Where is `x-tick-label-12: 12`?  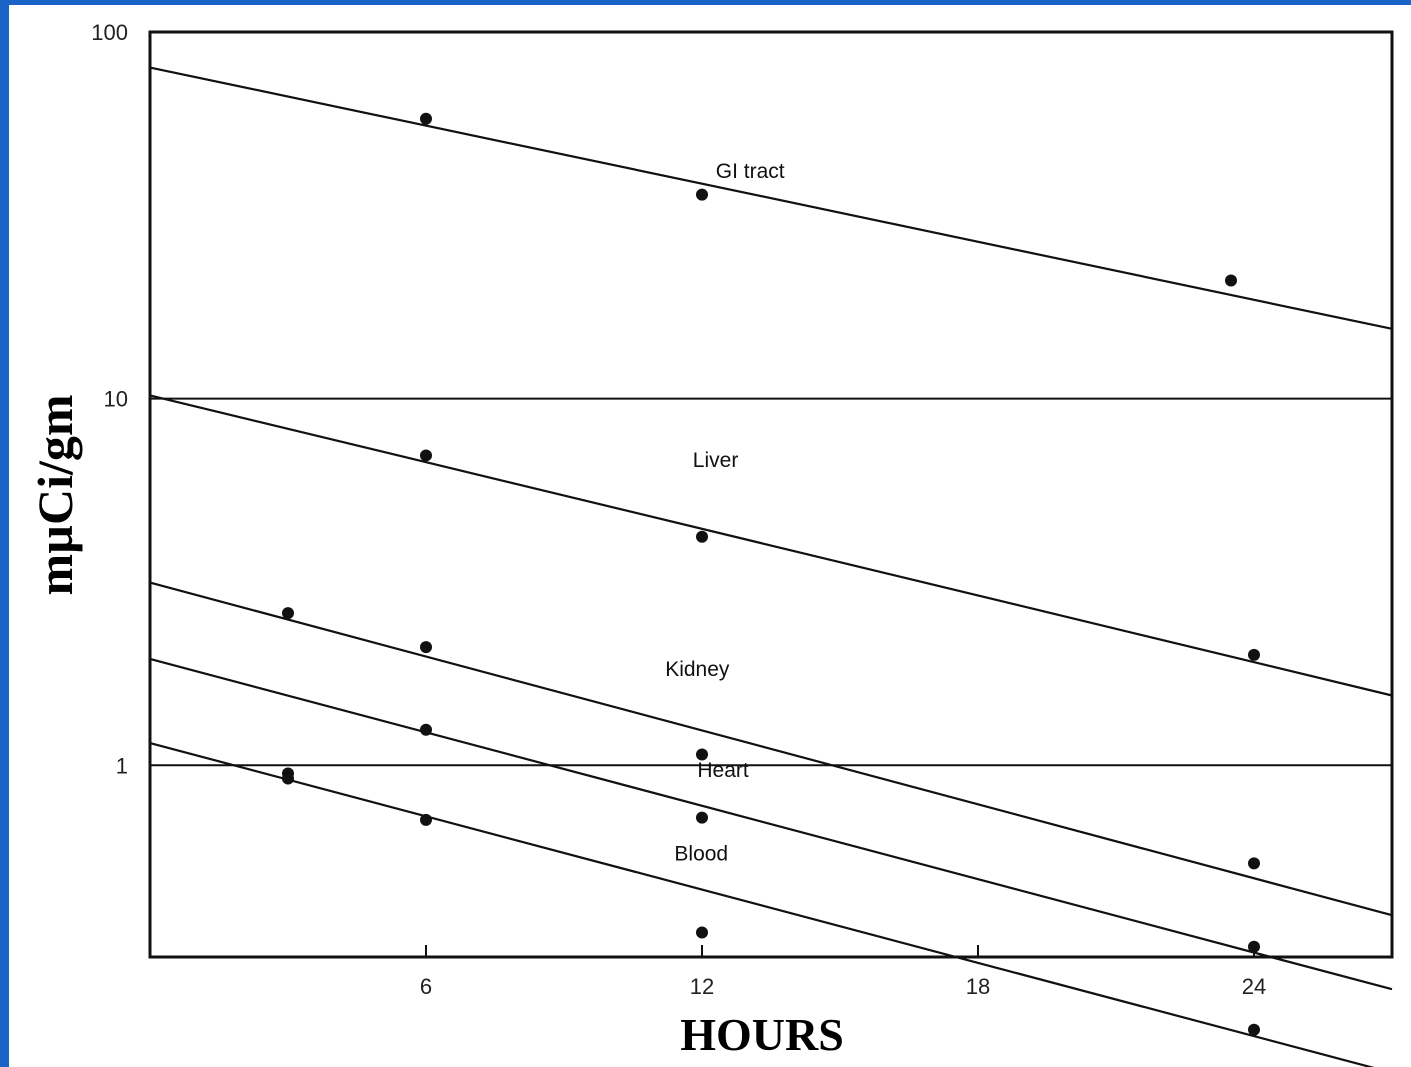 x-tick-label-12: 12 is located at coordinates (702, 986).